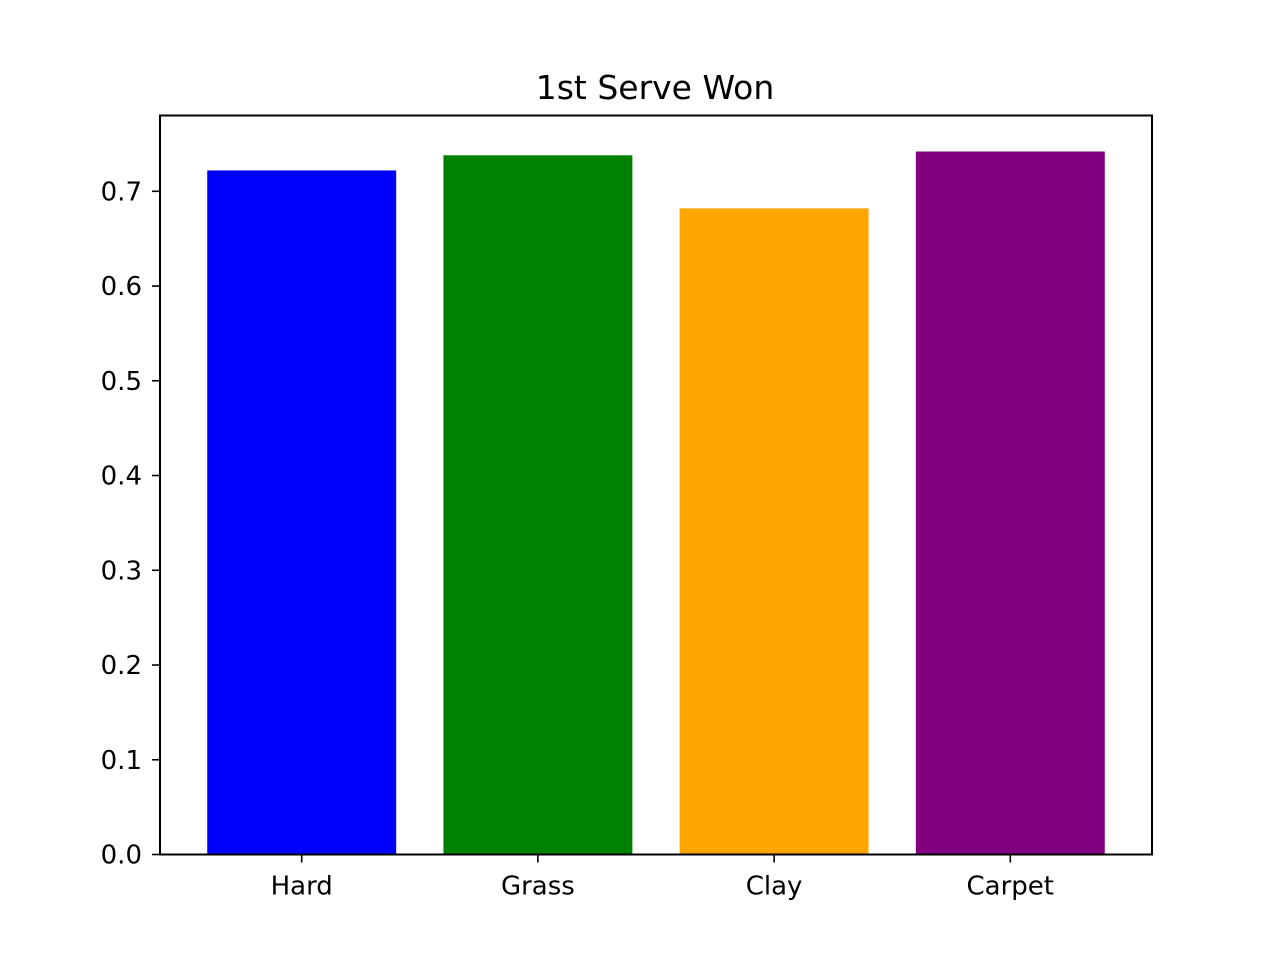 Image resolution: width=1280 pixels, height=960 pixels. What do you see at coordinates (121, 287) in the screenshot?
I see `y-tick-label: 0.6` at bounding box center [121, 287].